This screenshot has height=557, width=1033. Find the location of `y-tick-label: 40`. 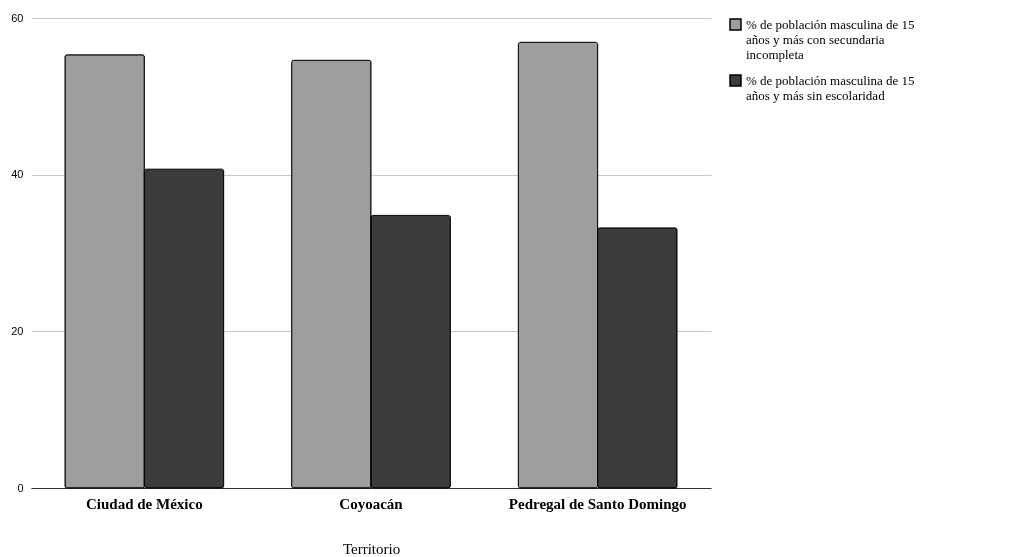

y-tick-label: 40 is located at coordinates (17, 174).